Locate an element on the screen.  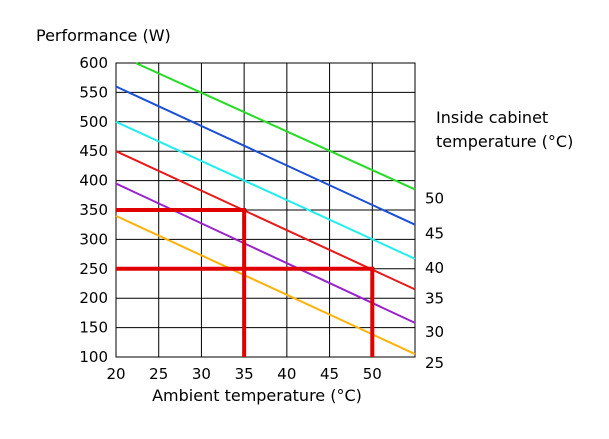
y-tick-label: 450 is located at coordinates (93, 151).